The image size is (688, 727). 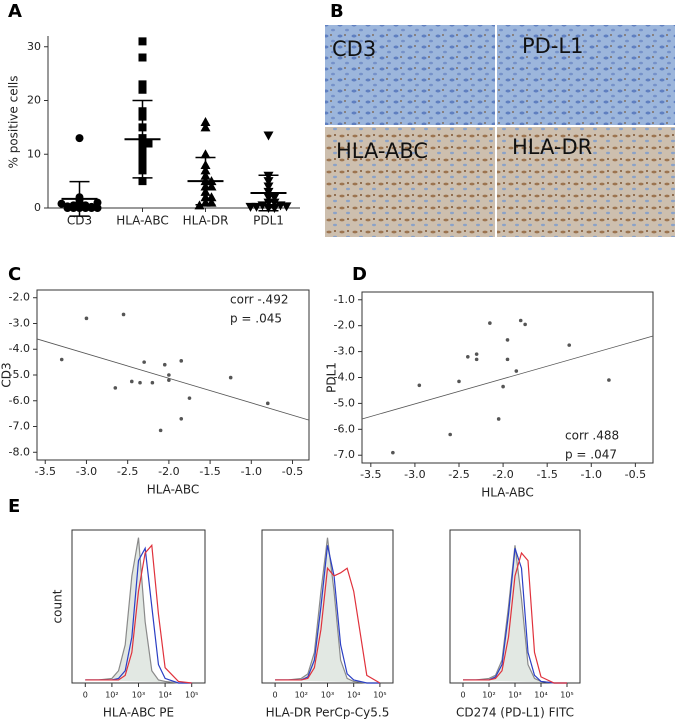 I want to click on annotation: corr -.492, so click(x=259, y=300).